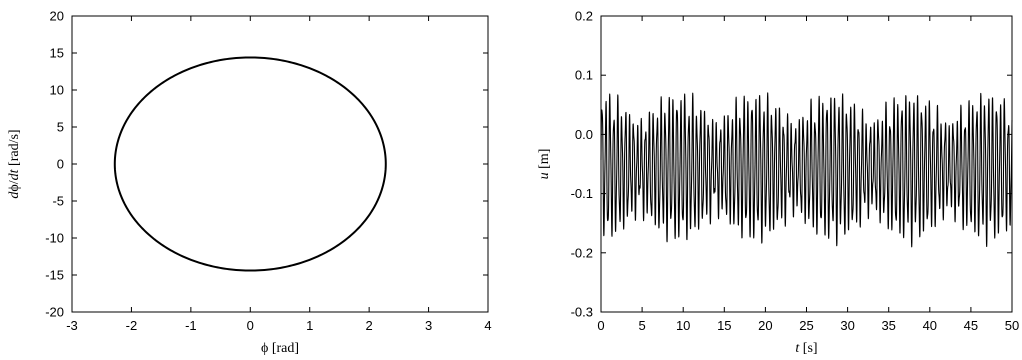 This screenshot has height=360, width=1022. I want to click on displacement-x-tick-label: 0, so click(600, 325).